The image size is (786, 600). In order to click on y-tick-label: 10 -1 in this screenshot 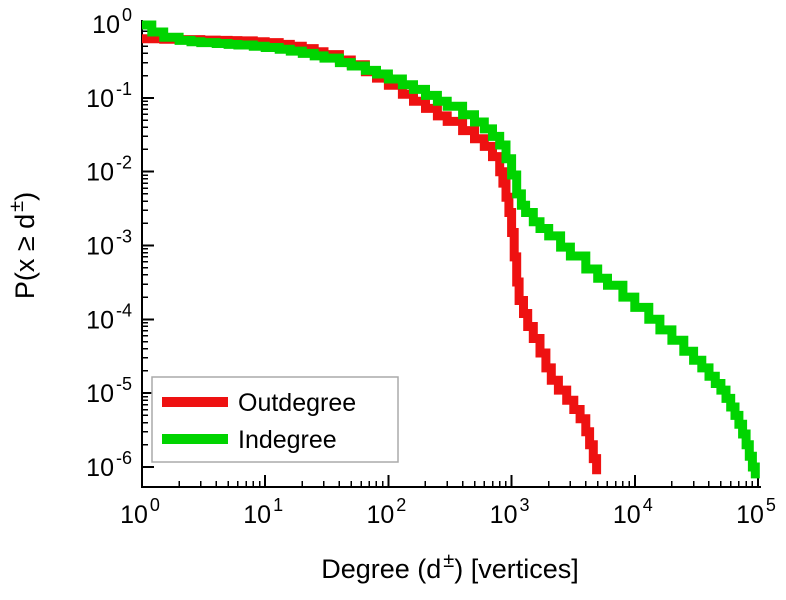, I will do `click(109, 96)`.